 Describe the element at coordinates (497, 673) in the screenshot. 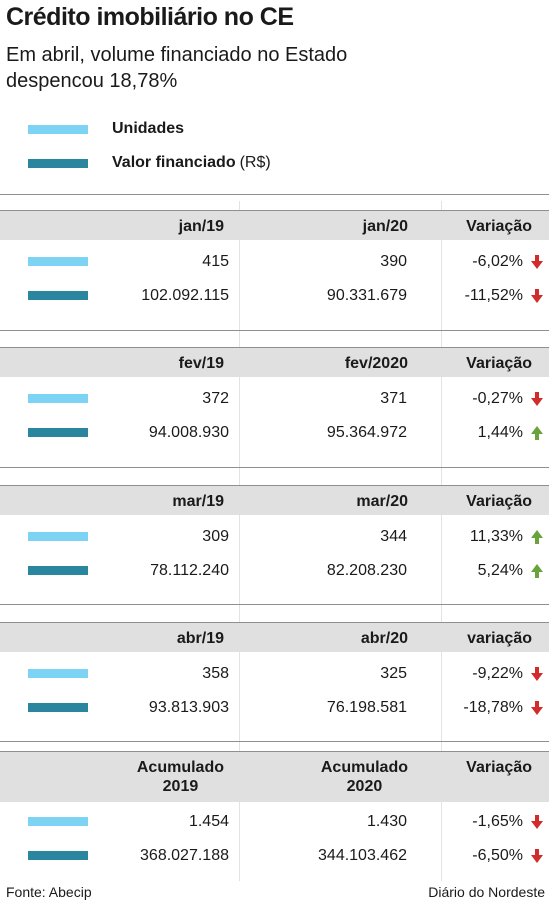

I see `variation-value: -9,22%` at that location.